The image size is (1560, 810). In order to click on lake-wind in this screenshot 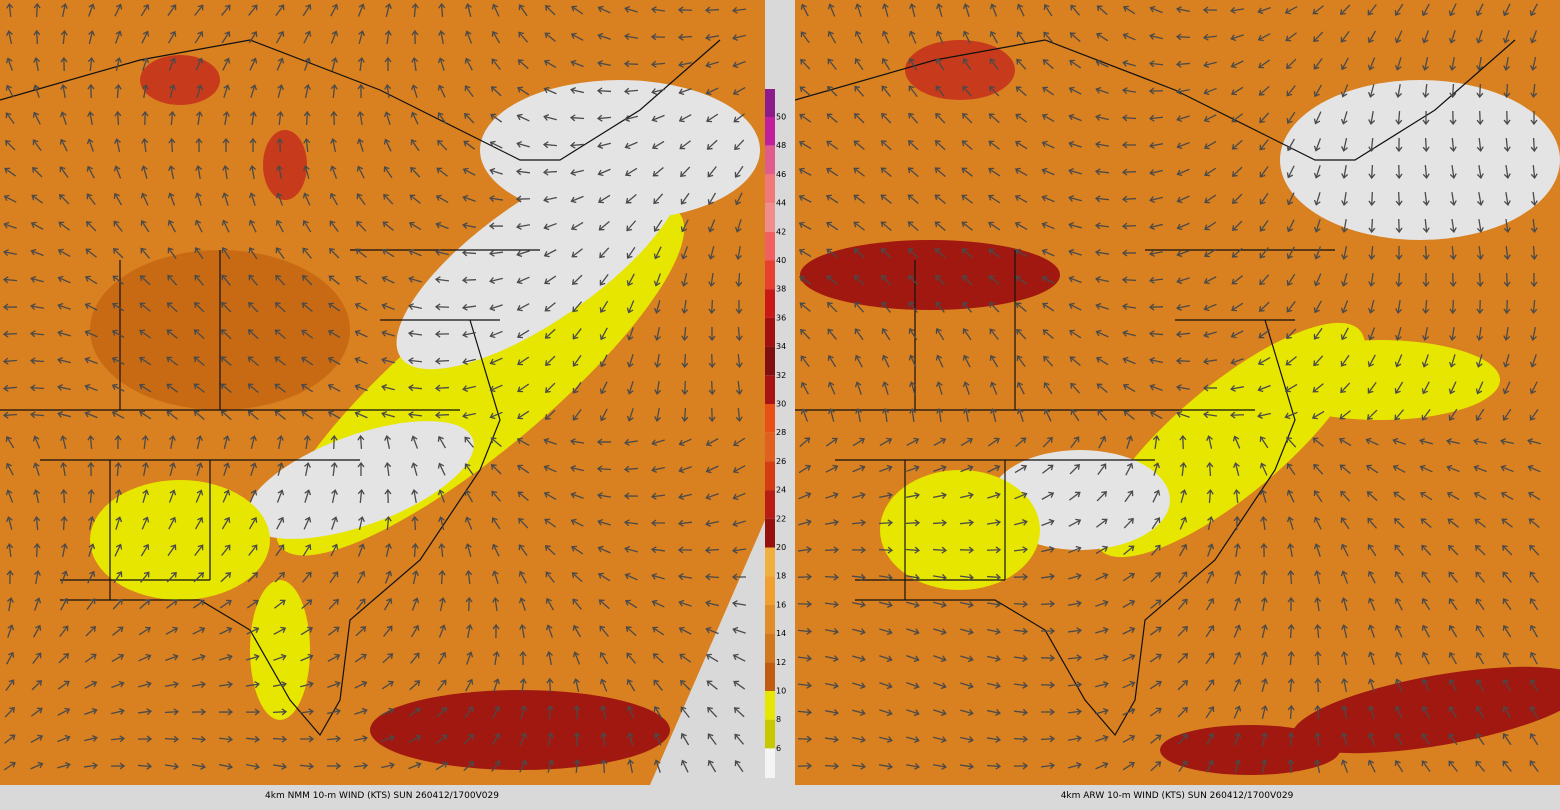, I will do `click(285, 165)`.